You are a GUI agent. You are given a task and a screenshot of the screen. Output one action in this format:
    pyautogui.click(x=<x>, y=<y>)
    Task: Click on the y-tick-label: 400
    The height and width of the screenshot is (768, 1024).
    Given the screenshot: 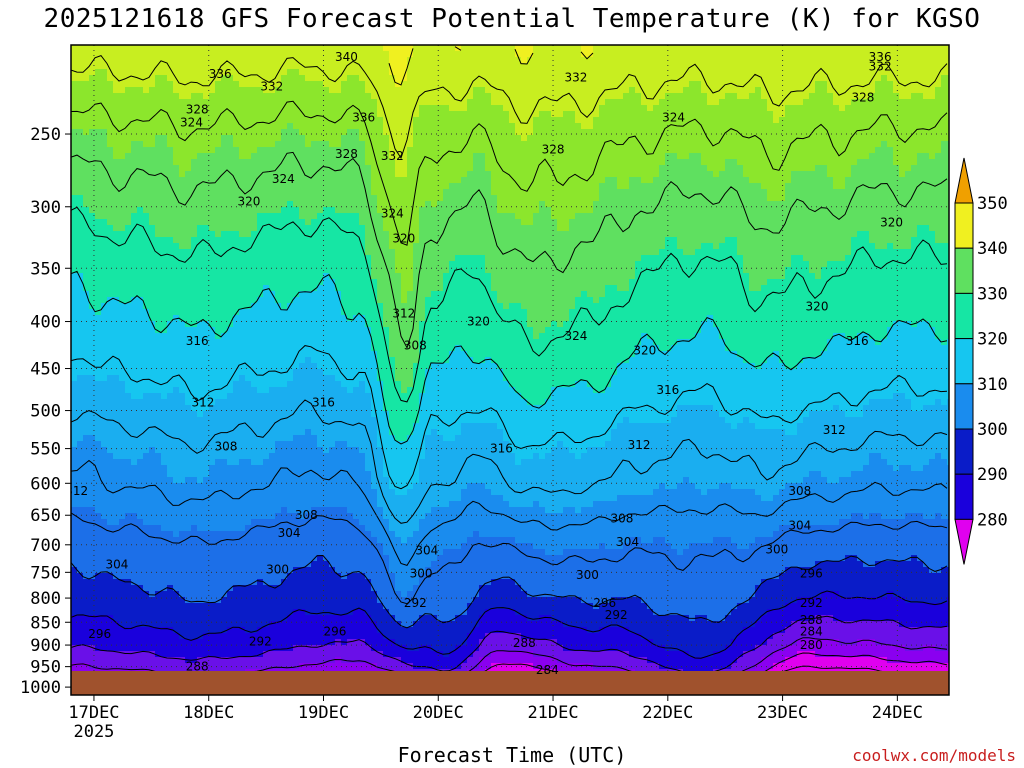 What is the action you would take?
    pyautogui.click(x=45, y=323)
    